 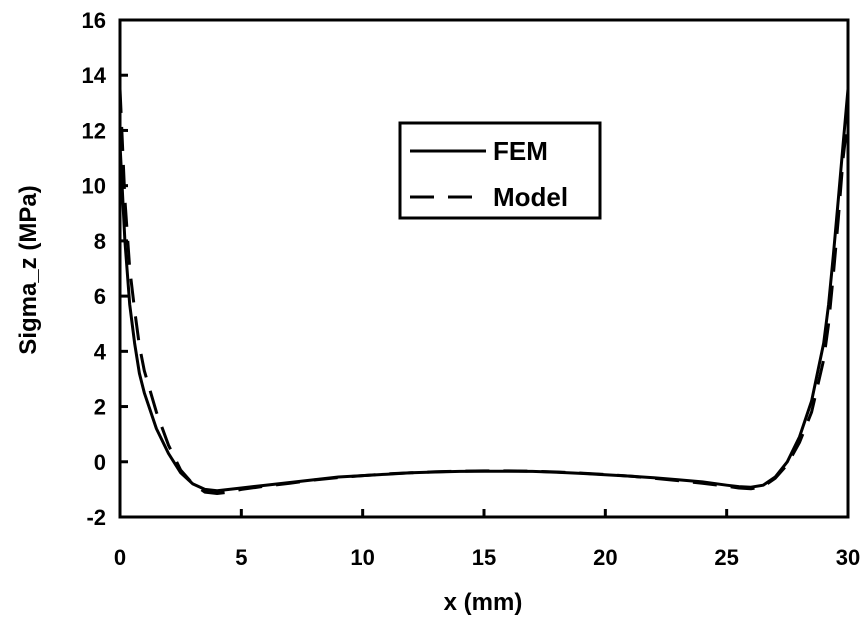 I want to click on y-tick-label: 8, so click(x=100, y=241).